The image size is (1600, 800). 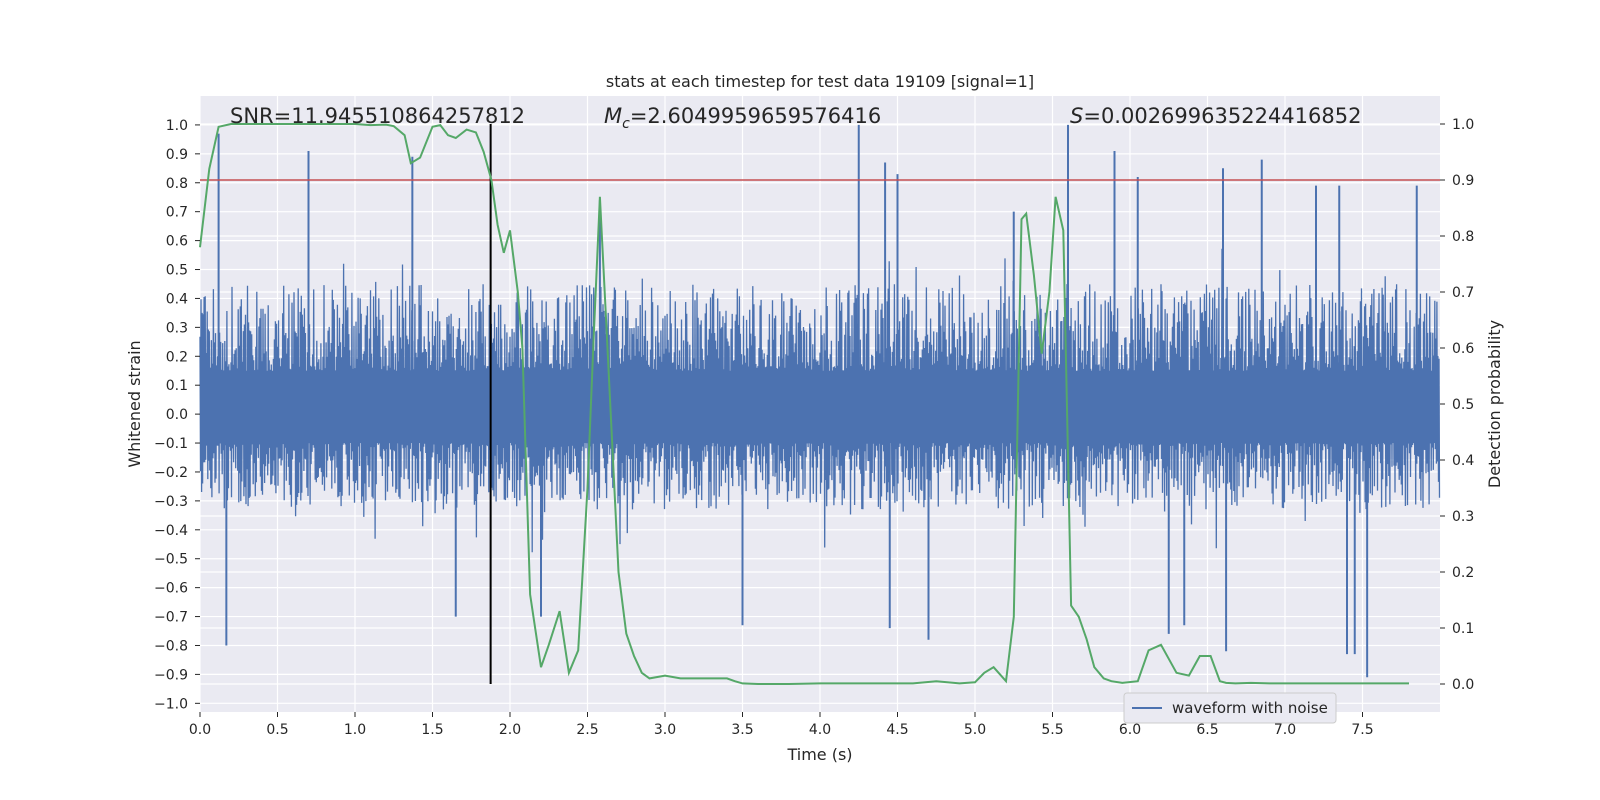 I want to click on right-y-tick-label: 0.2, so click(x=1463, y=573).